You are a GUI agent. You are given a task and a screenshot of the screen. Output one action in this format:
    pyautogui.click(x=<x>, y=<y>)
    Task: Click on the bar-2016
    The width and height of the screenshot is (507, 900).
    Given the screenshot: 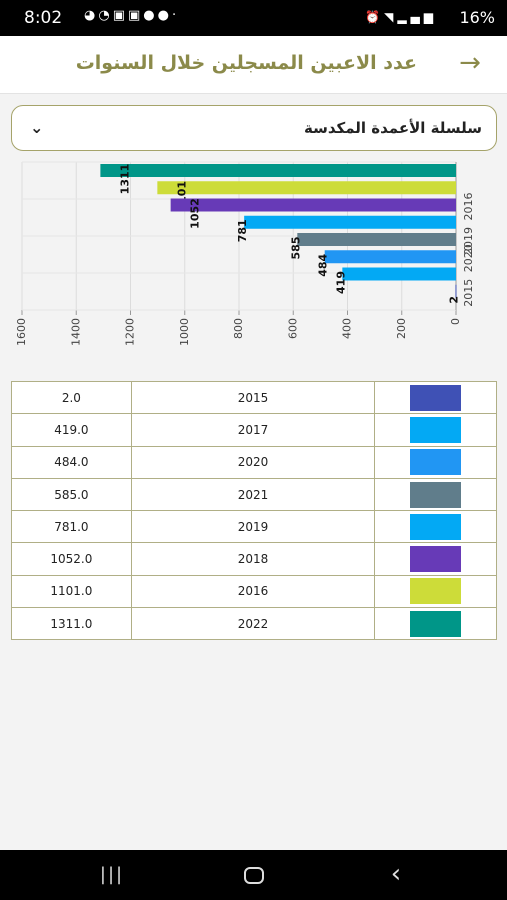 What is the action you would take?
    pyautogui.click(x=306, y=188)
    